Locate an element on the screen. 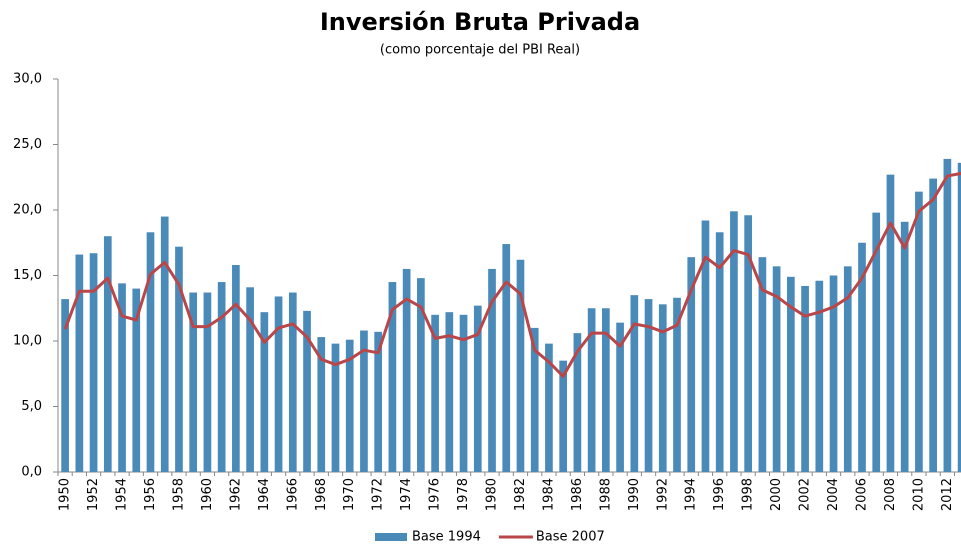 This screenshot has height=546, width=961. chart-subtitle: (como porcentaje del PBI Real) is located at coordinates (480, 50).